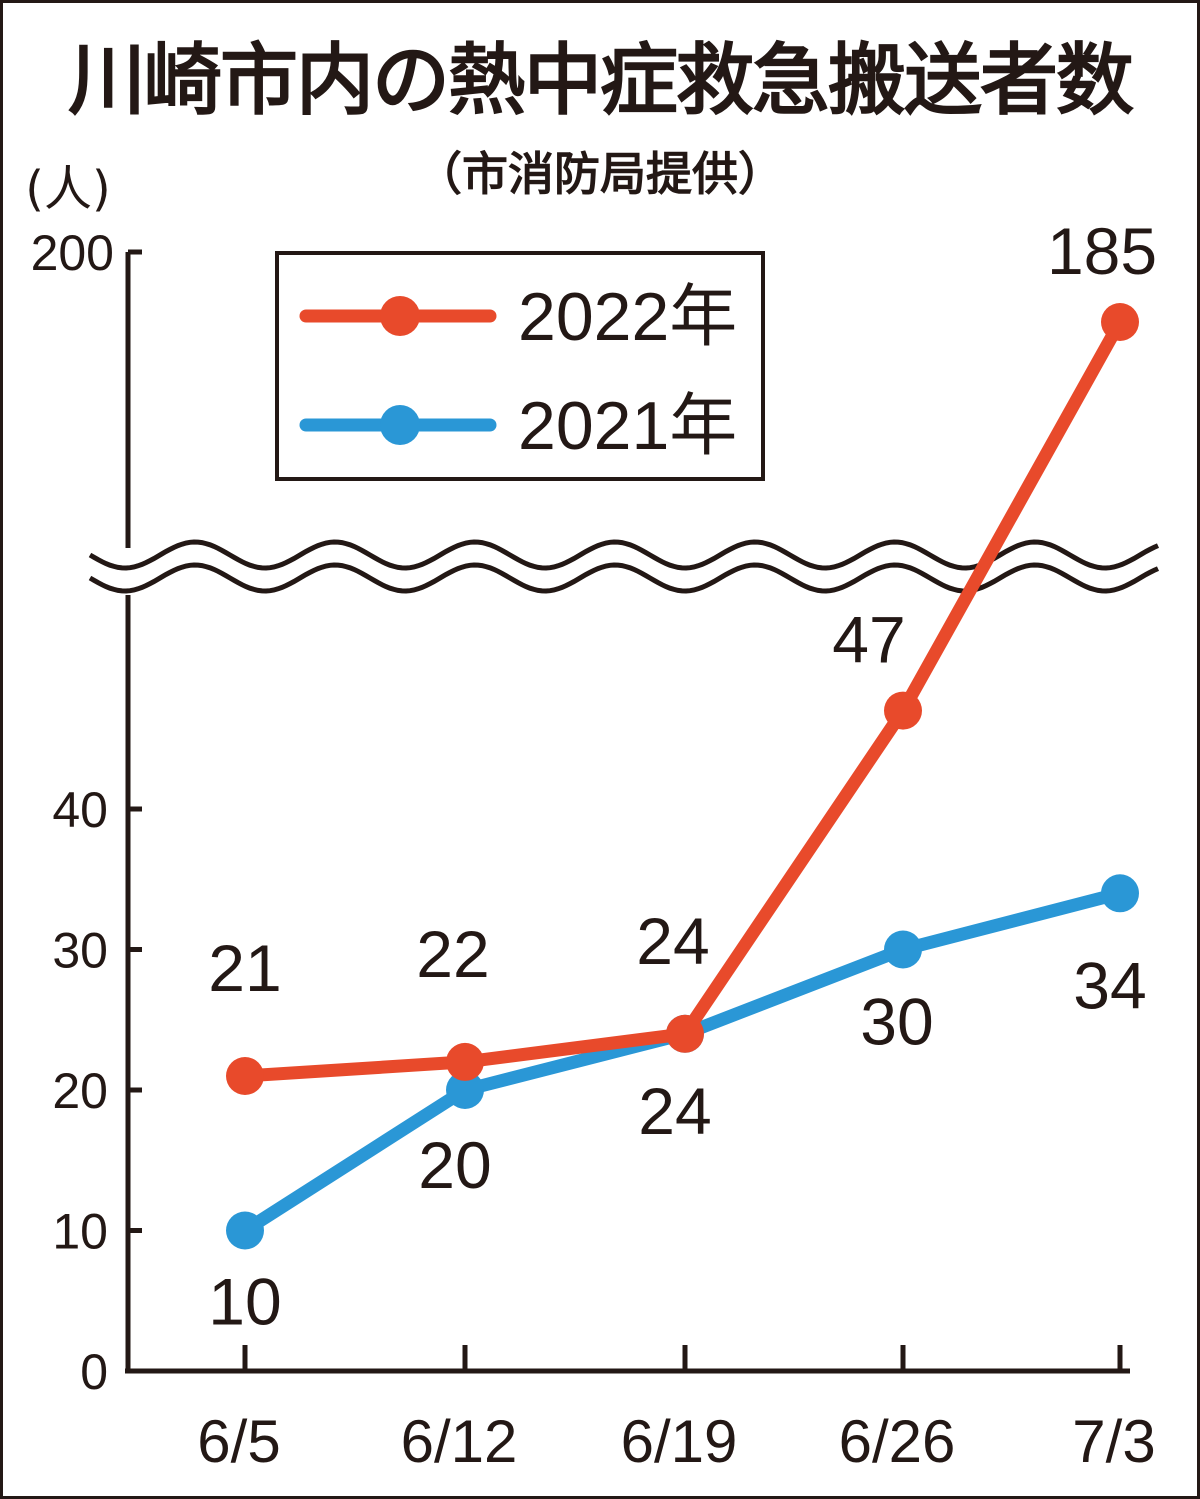  What do you see at coordinates (80, 1091) in the screenshot?
I see `y-tick-label: 20` at bounding box center [80, 1091].